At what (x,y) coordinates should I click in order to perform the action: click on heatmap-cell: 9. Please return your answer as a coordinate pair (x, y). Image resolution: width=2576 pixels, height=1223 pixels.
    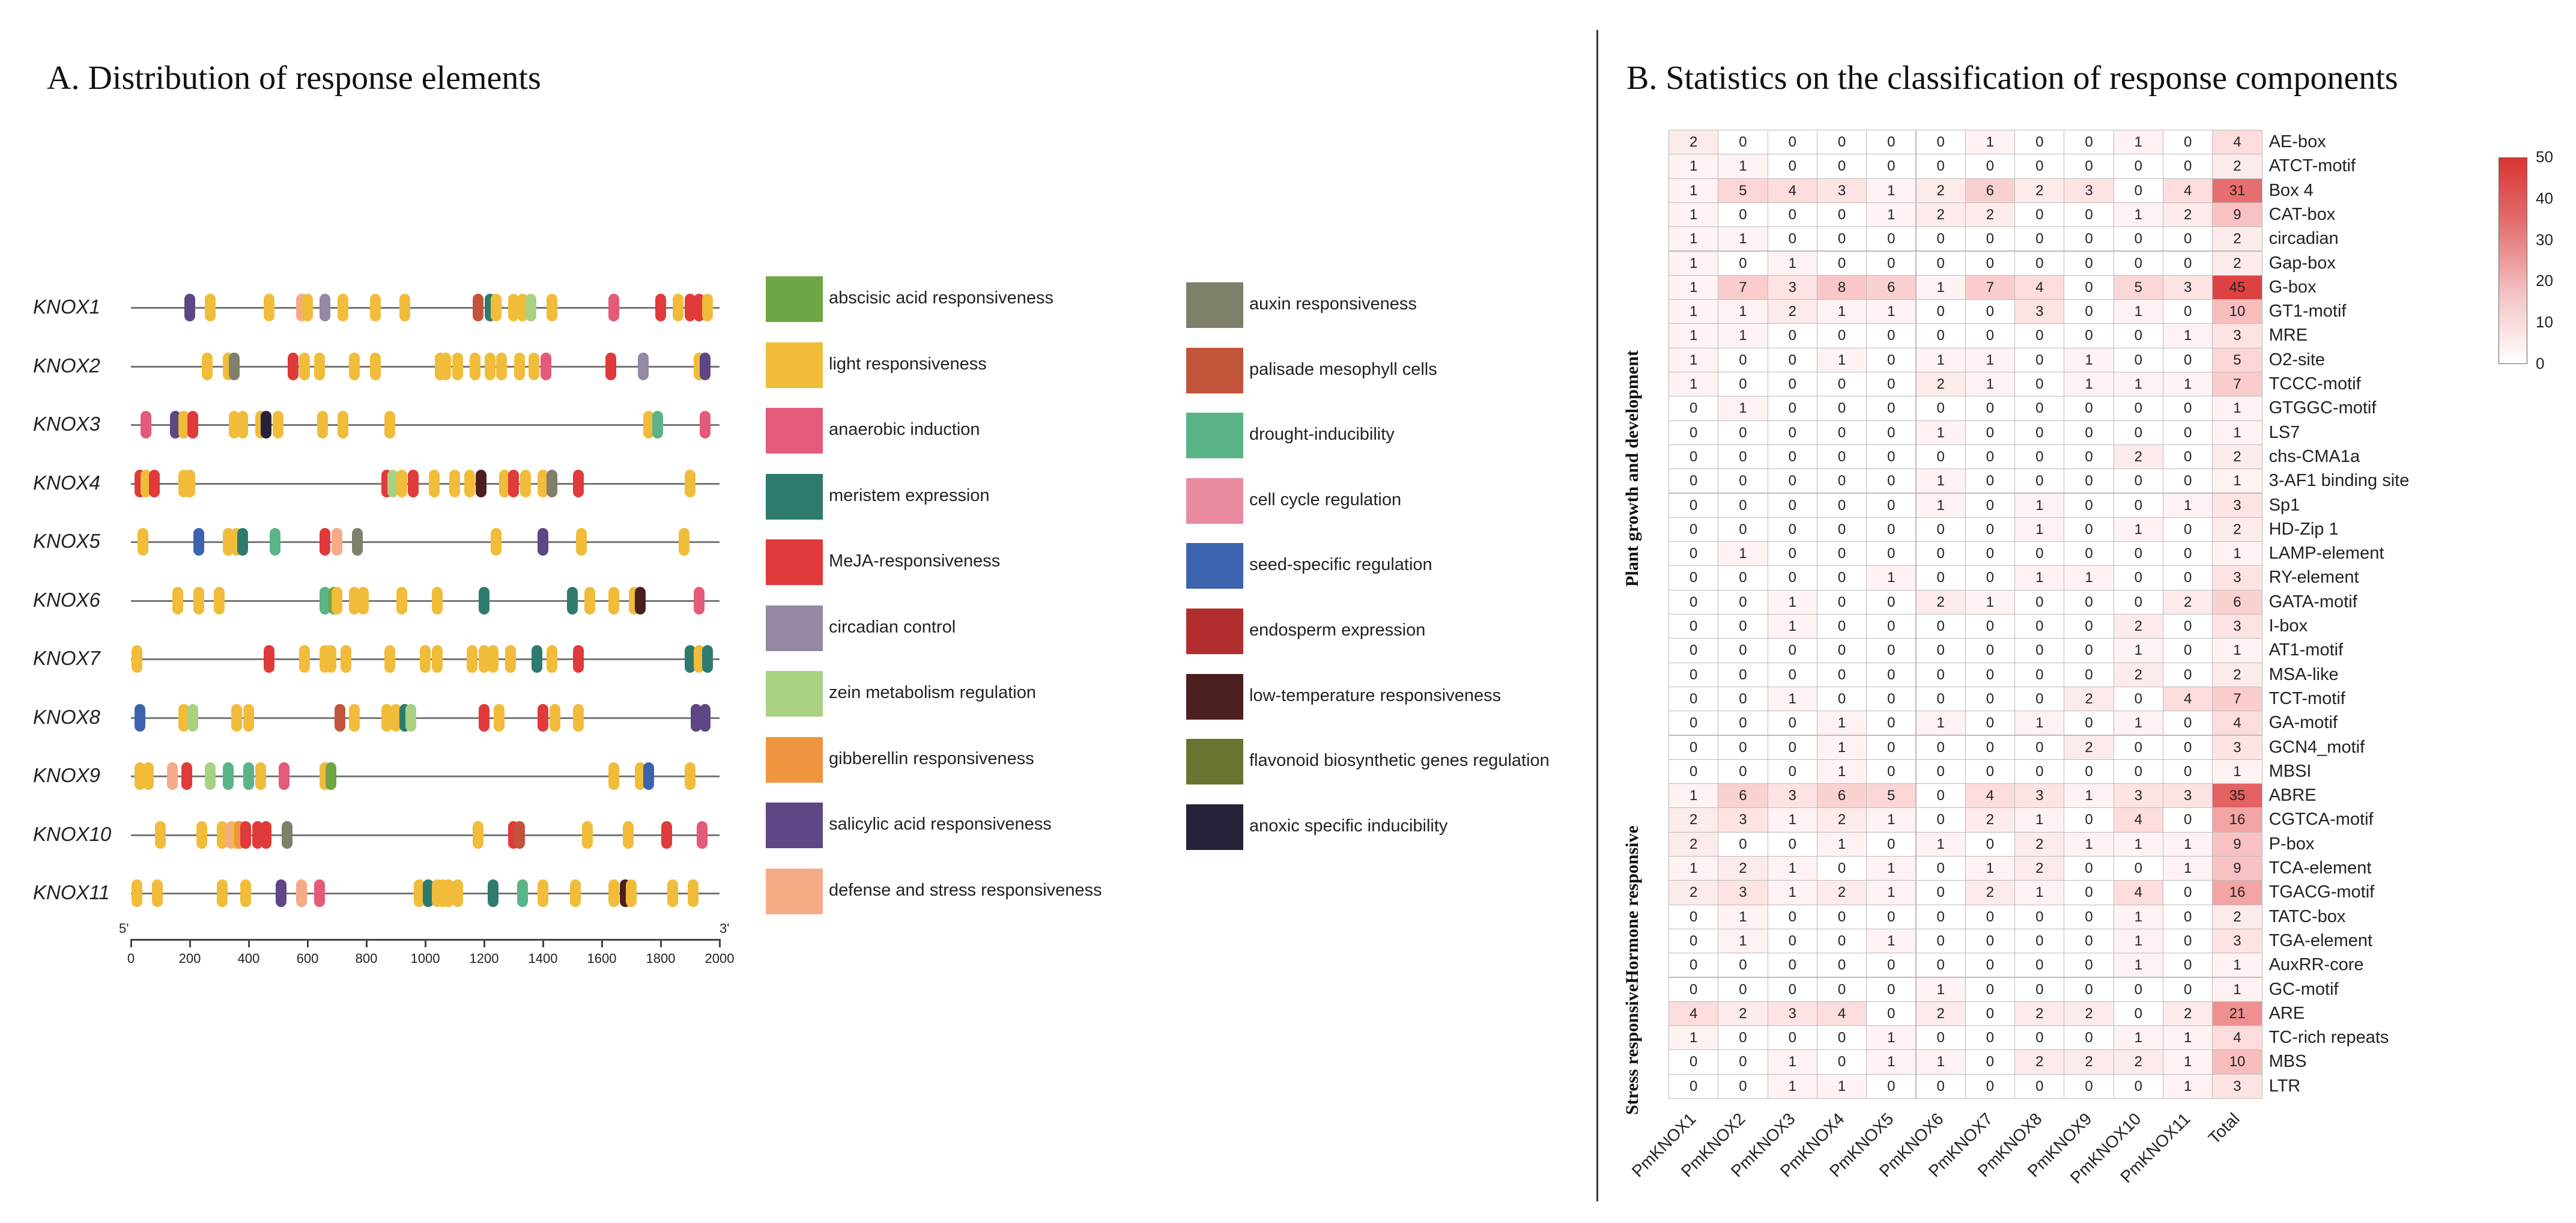
    Looking at the image, I should click on (2237, 844).